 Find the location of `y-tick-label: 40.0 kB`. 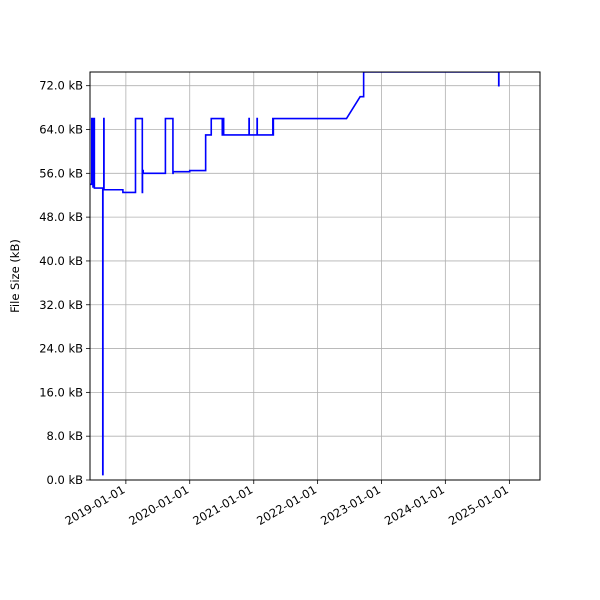

y-tick-label: 40.0 kB is located at coordinates (61, 261).